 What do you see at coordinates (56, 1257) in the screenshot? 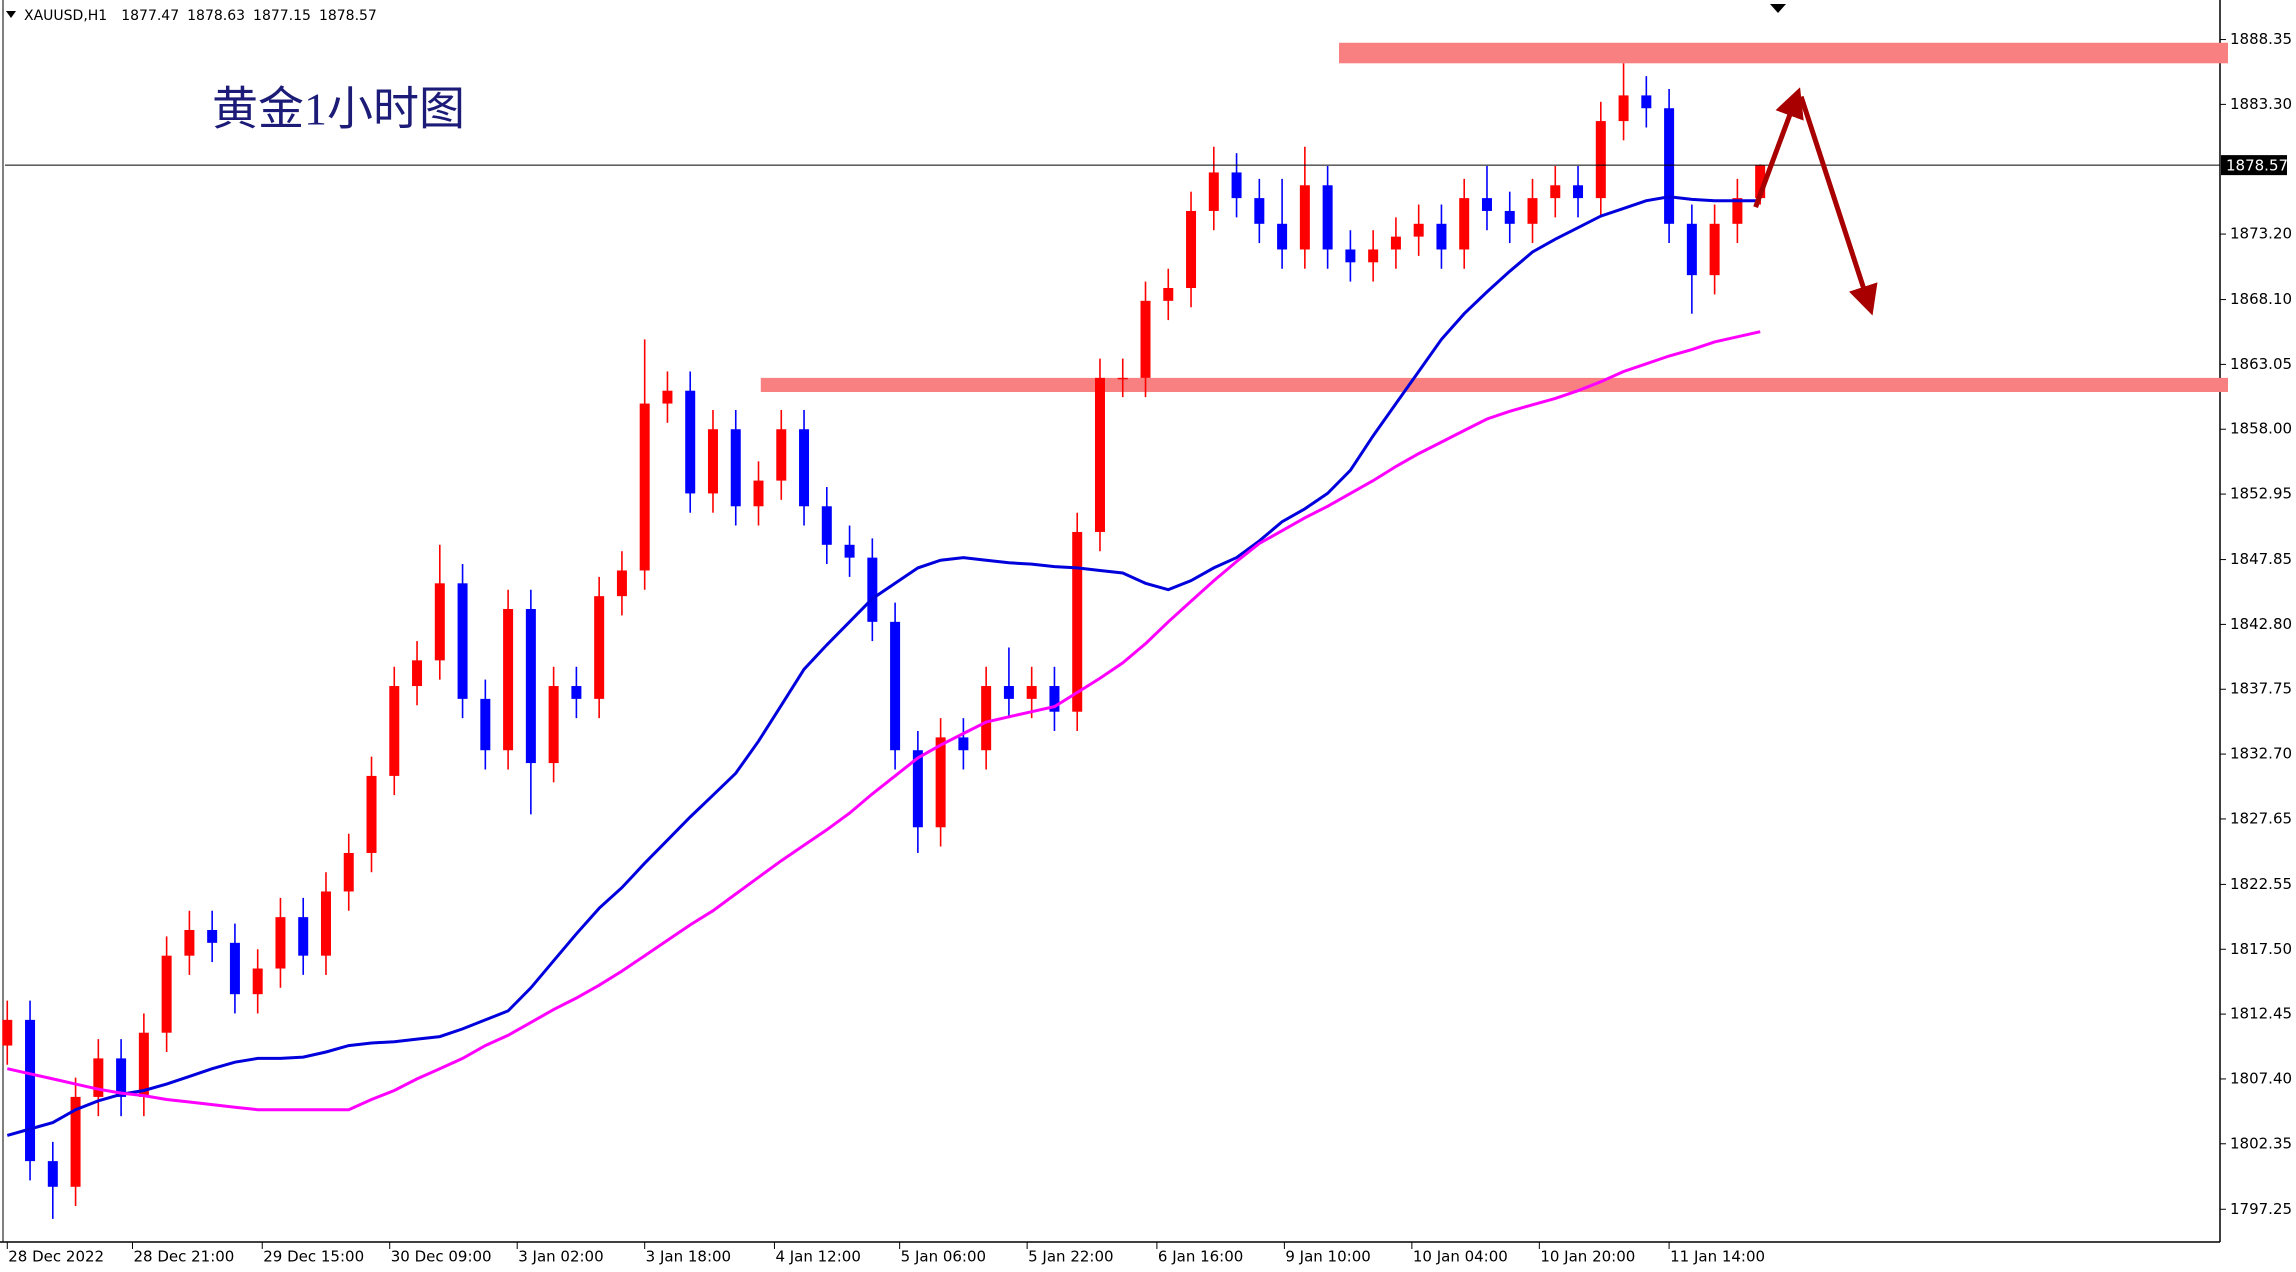
I see `x-tick-label: 28 Dec 2022` at bounding box center [56, 1257].